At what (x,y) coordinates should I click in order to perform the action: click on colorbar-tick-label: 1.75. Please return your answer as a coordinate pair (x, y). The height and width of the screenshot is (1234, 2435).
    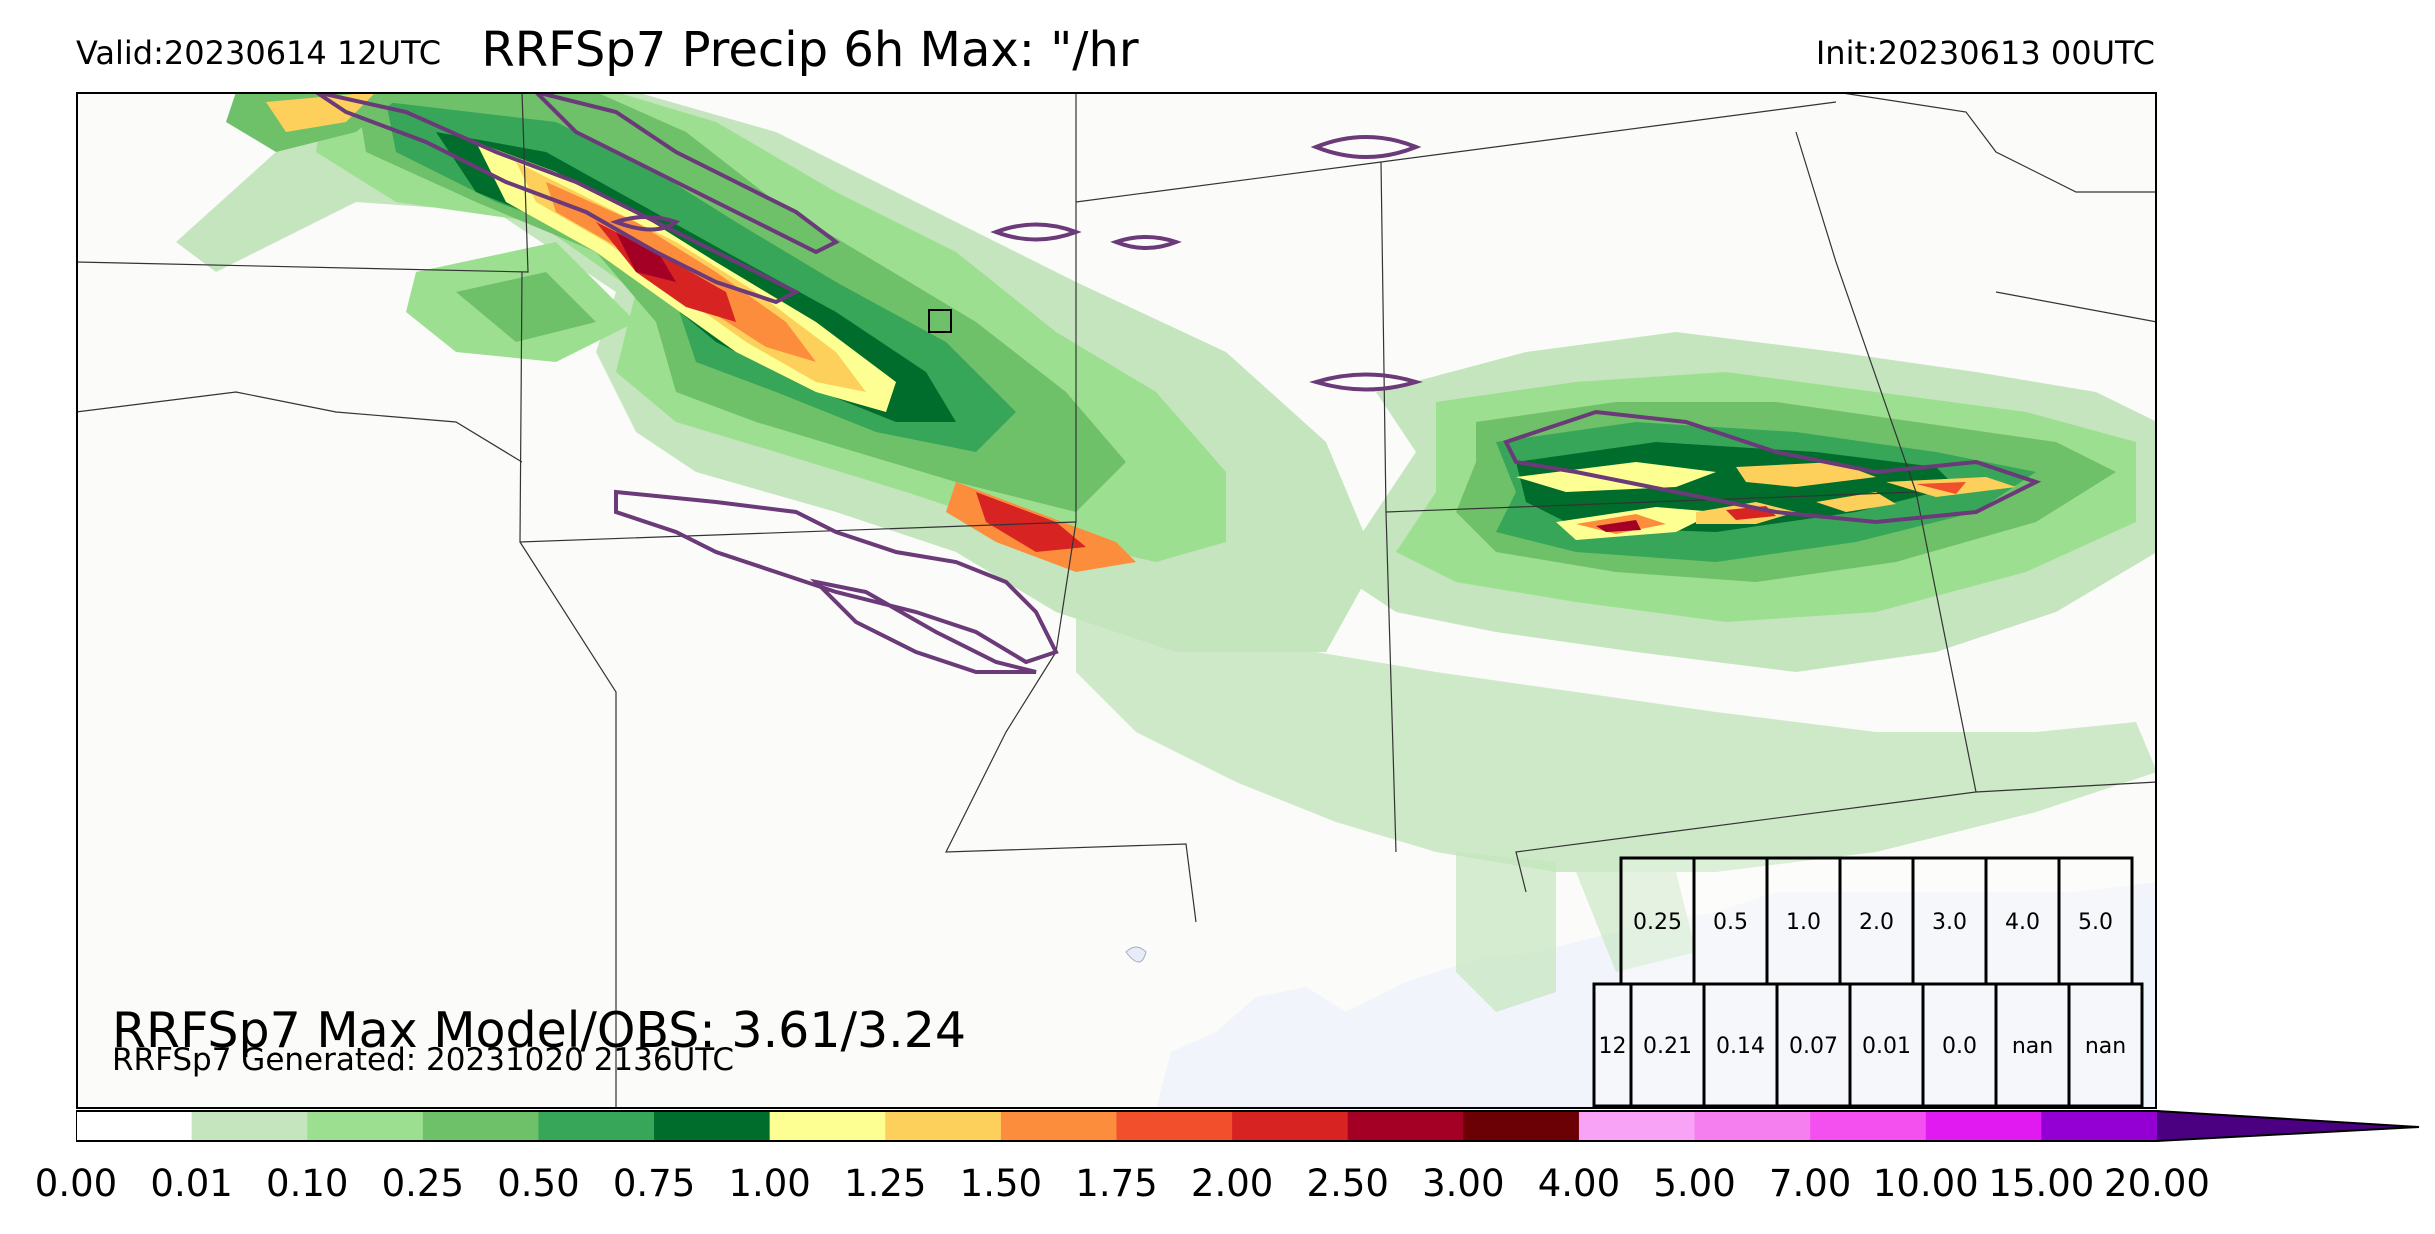
    Looking at the image, I should click on (1116, 1183).